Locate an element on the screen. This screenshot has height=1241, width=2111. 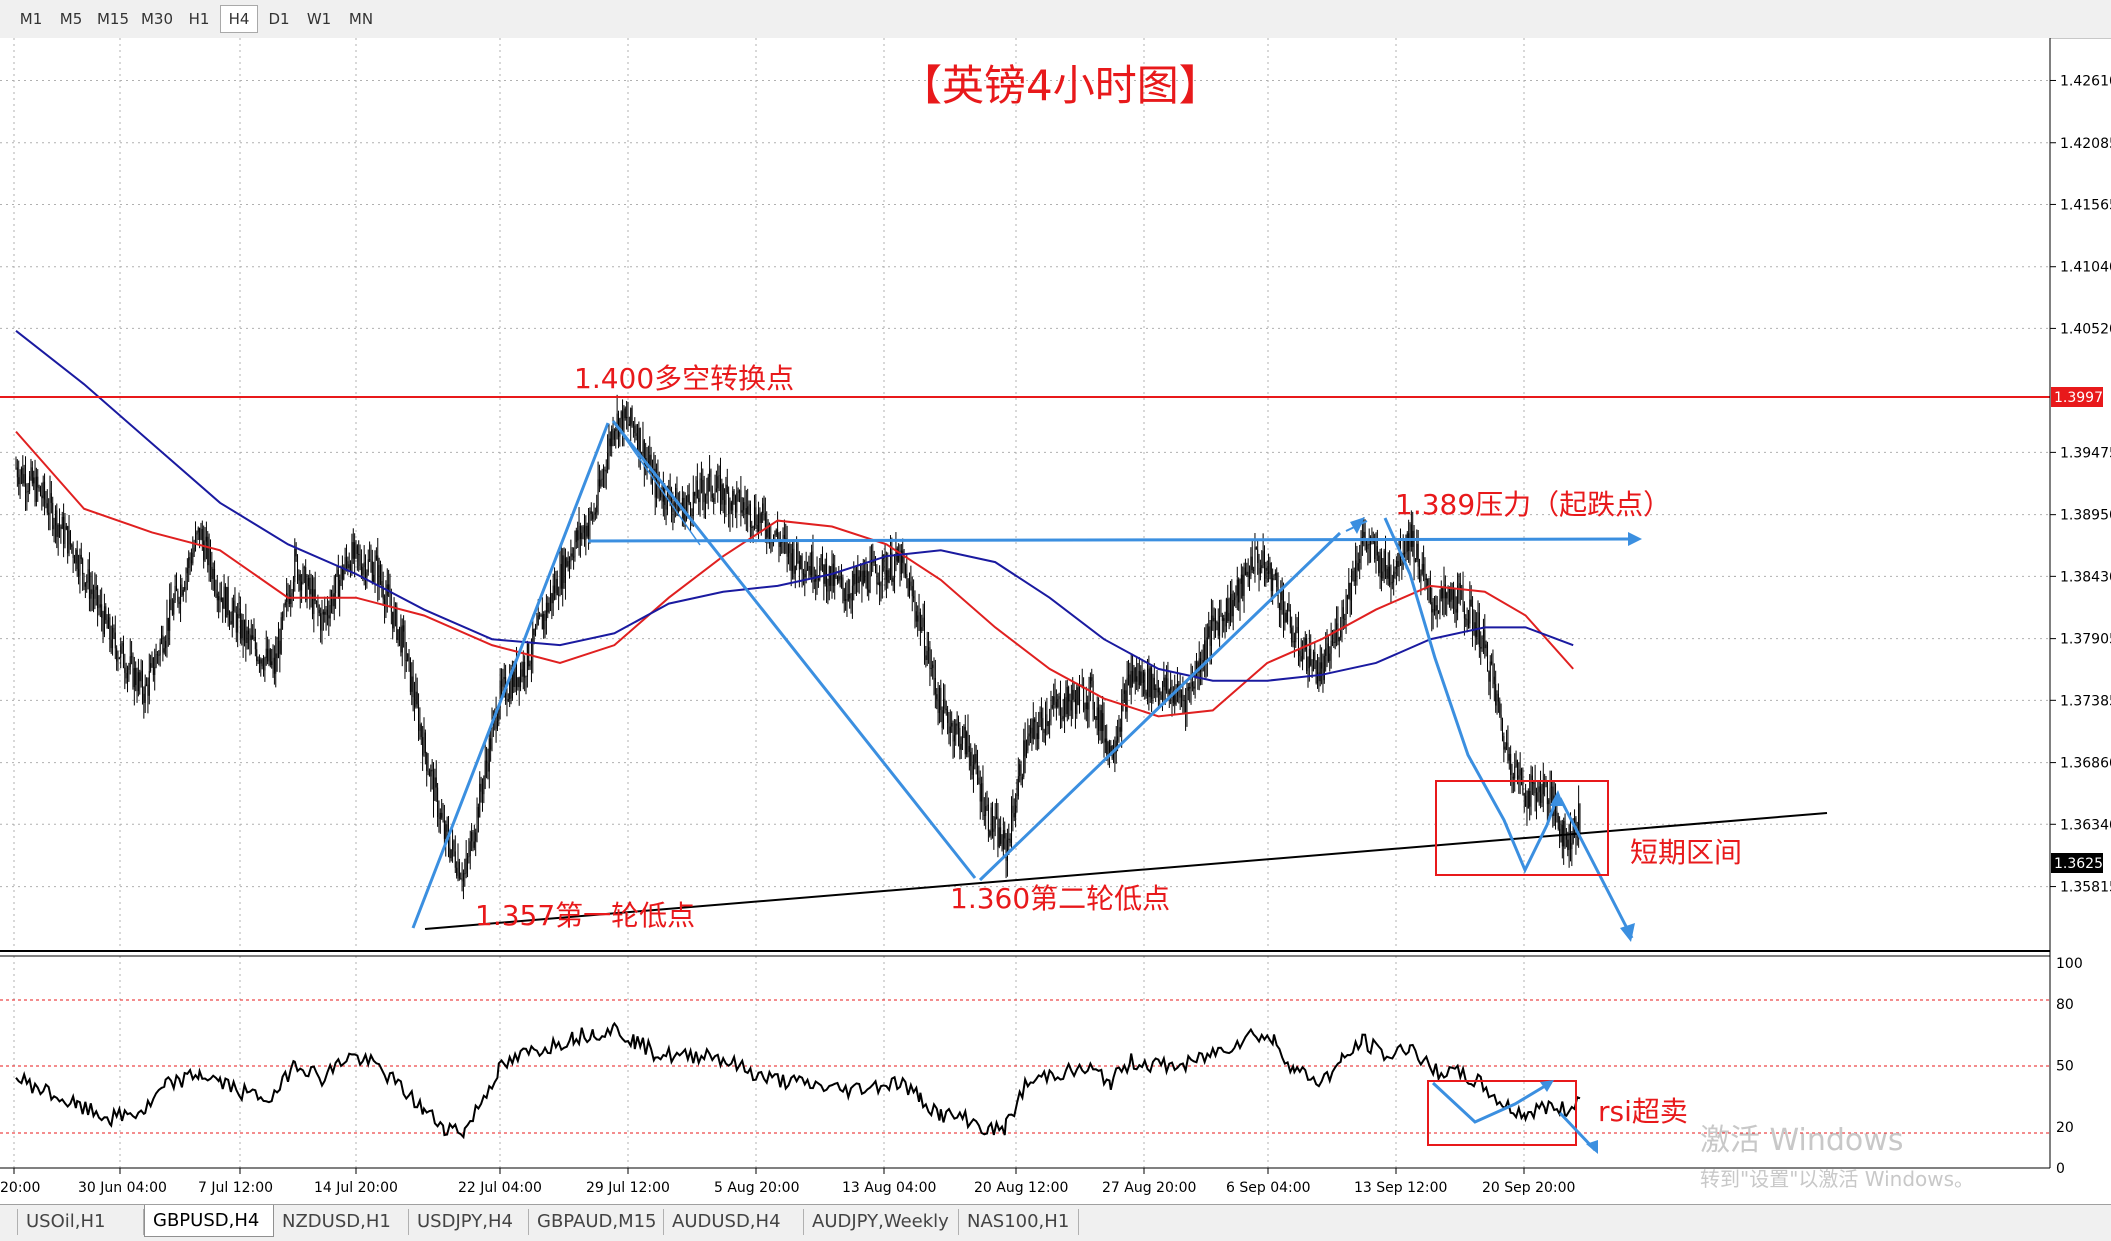
tab-gbpusd-h4: GBPUSD,H4 is located at coordinates (209, 1221).